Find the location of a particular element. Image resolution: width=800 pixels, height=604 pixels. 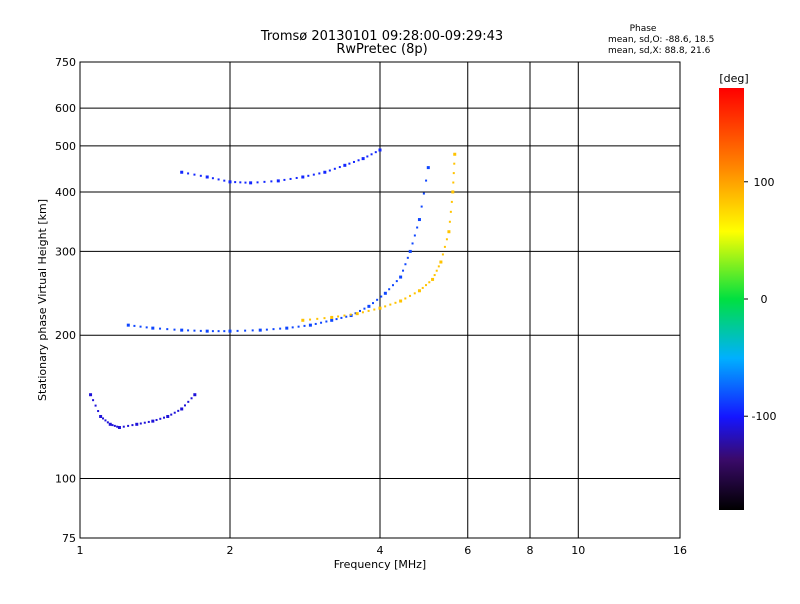

phase-stats-x: mean, sd,X: 88.8, 21.6 is located at coordinates (659, 51).